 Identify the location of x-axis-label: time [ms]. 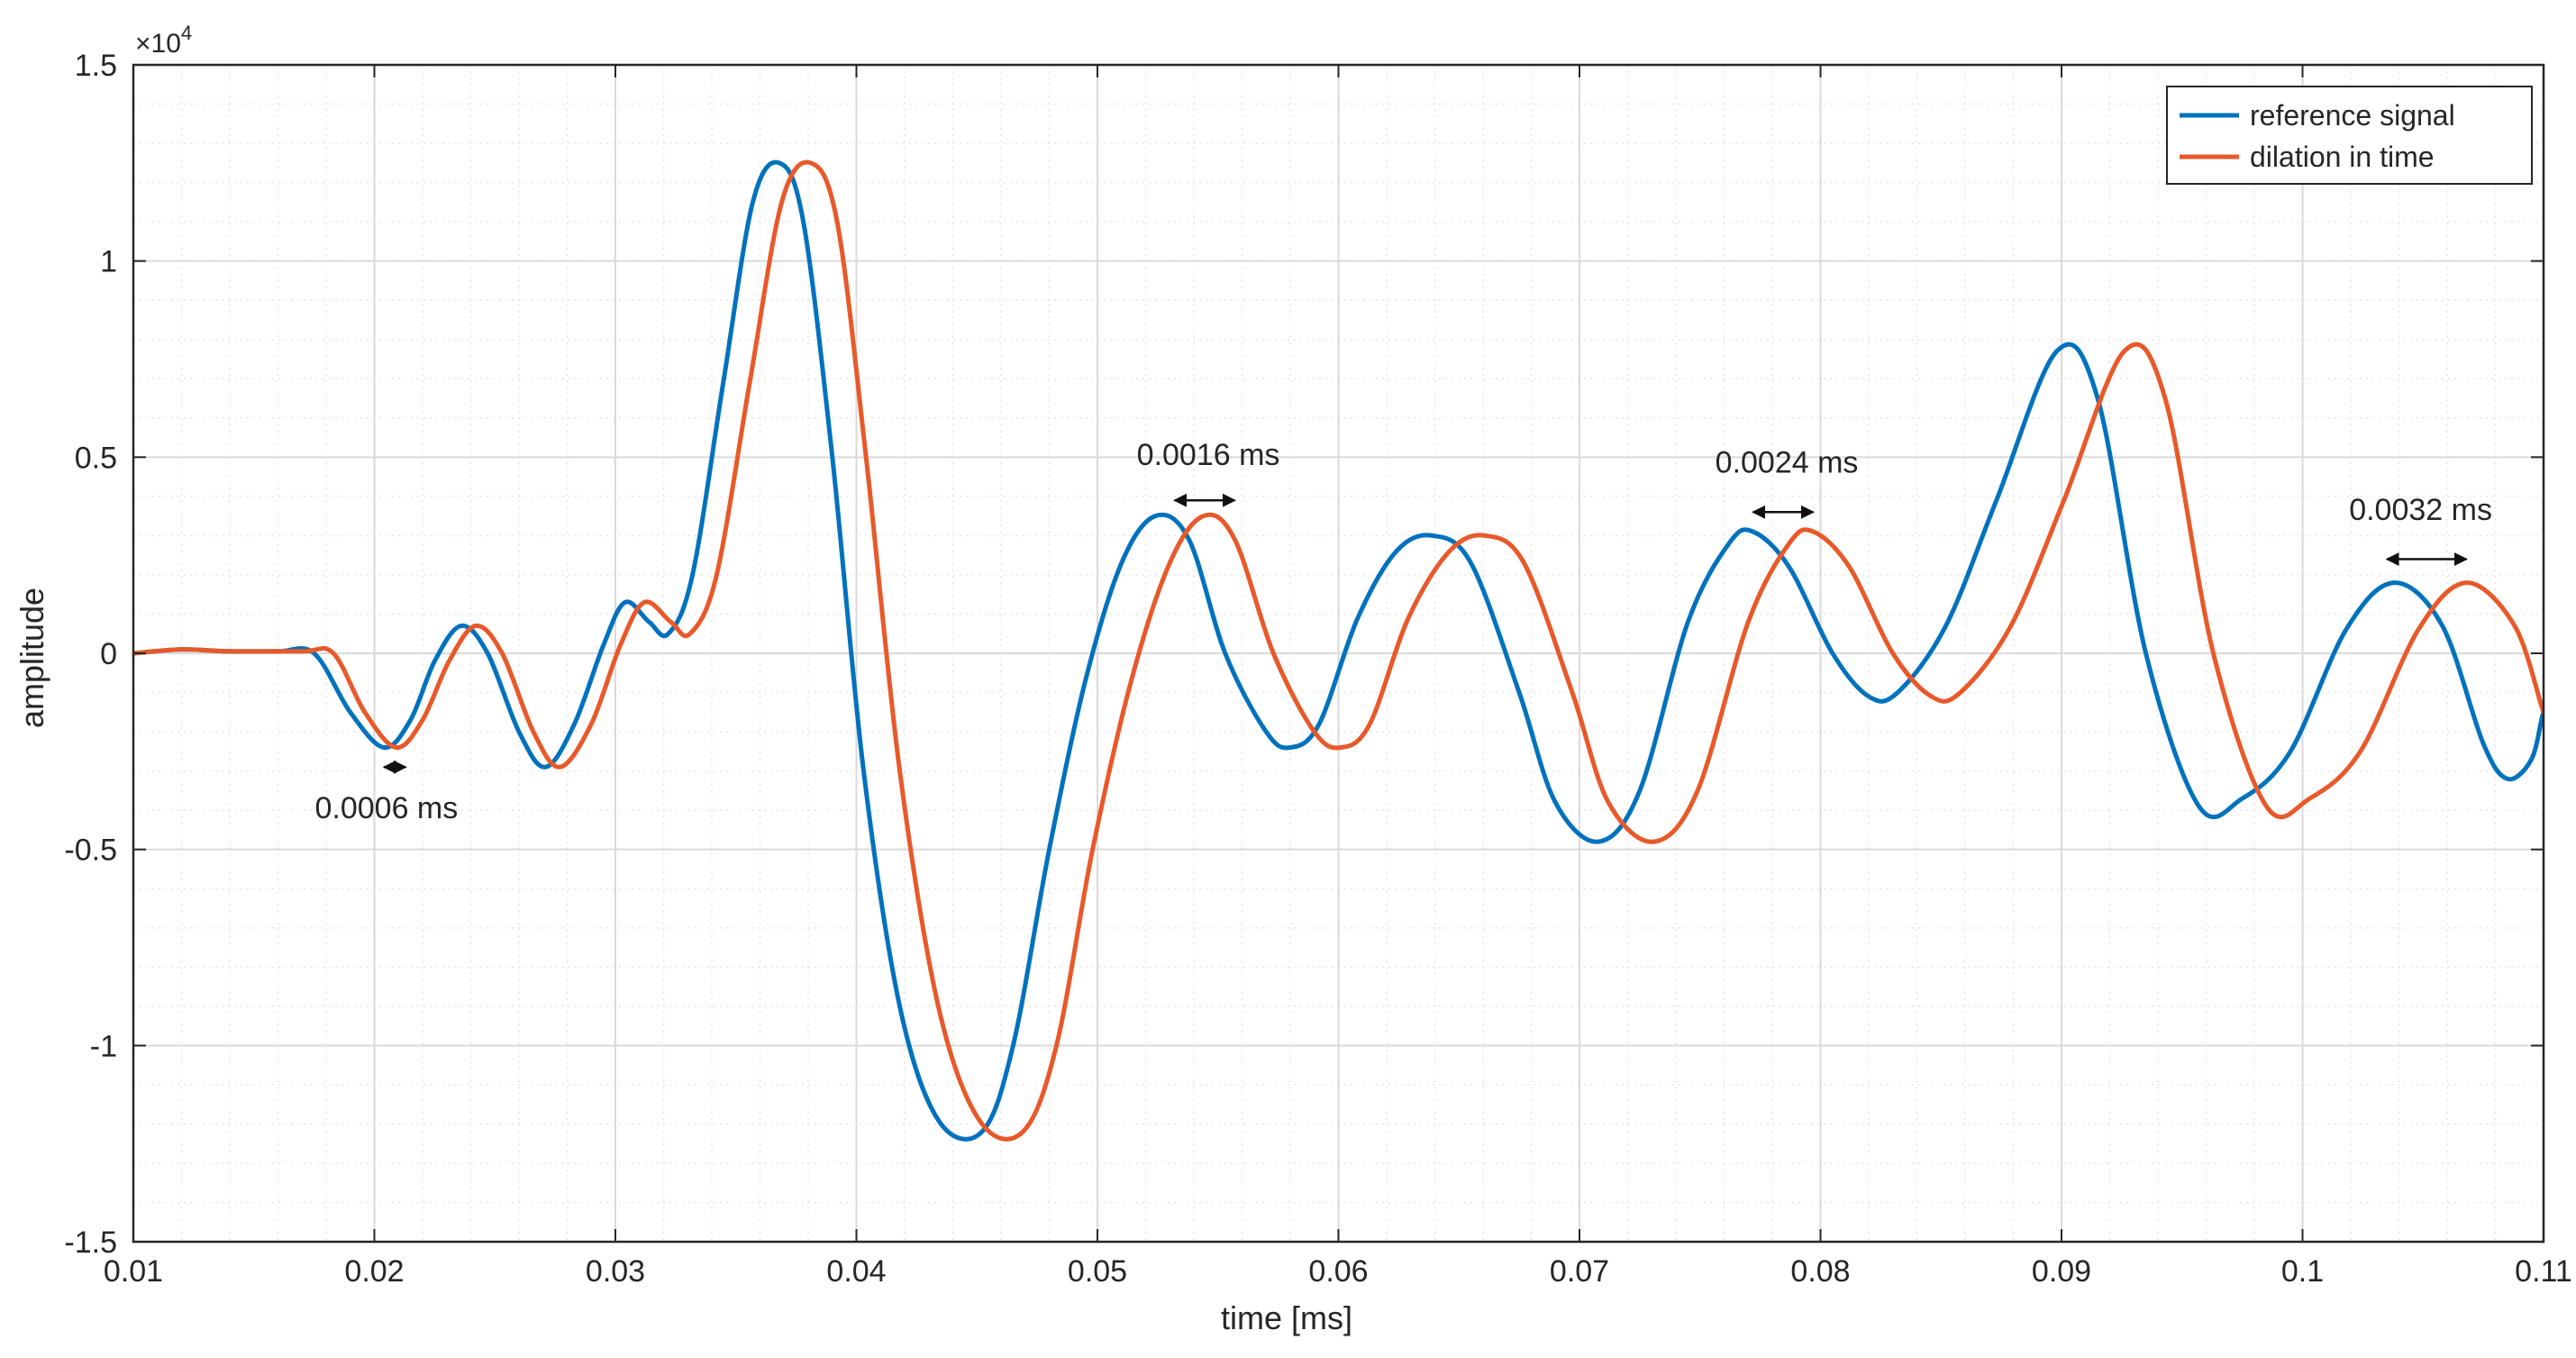
(1286, 1318).